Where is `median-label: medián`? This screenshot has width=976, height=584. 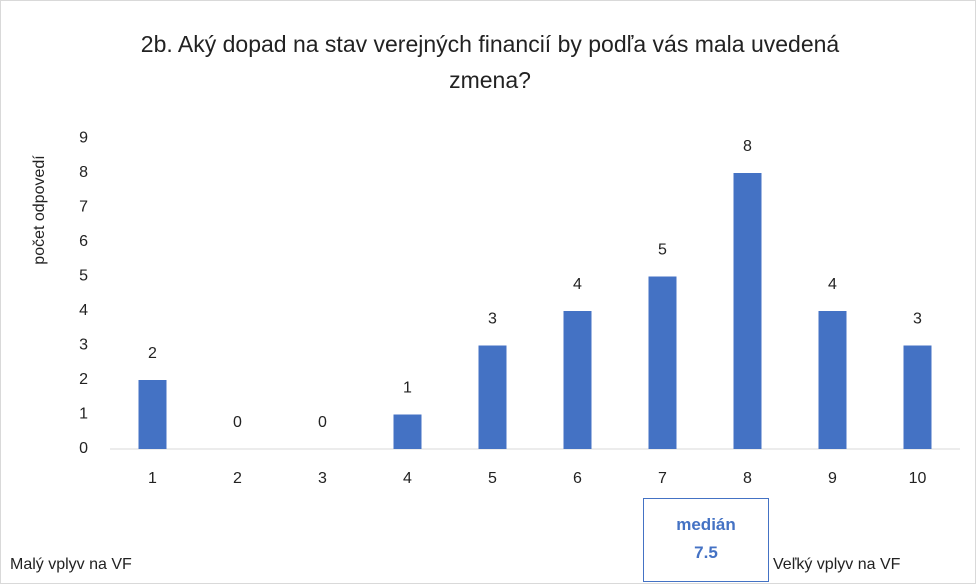
median-label: medián is located at coordinates (706, 524).